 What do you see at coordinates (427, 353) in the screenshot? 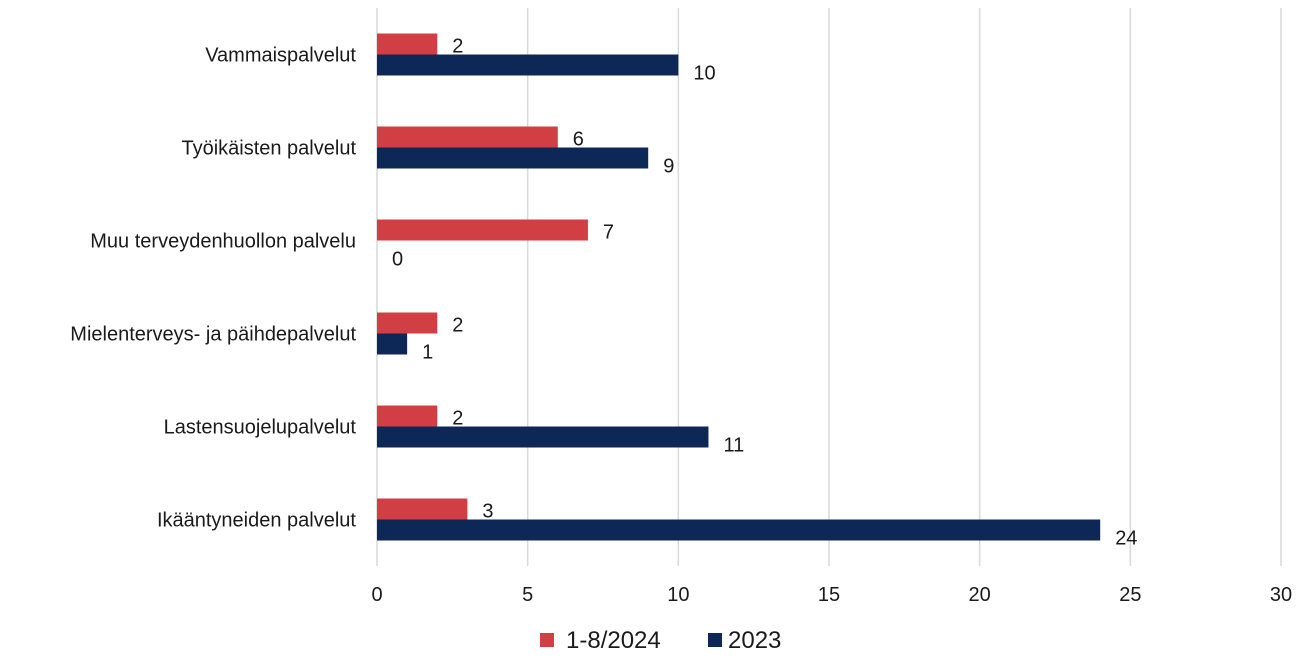
I see `data-label: 1` at bounding box center [427, 353].